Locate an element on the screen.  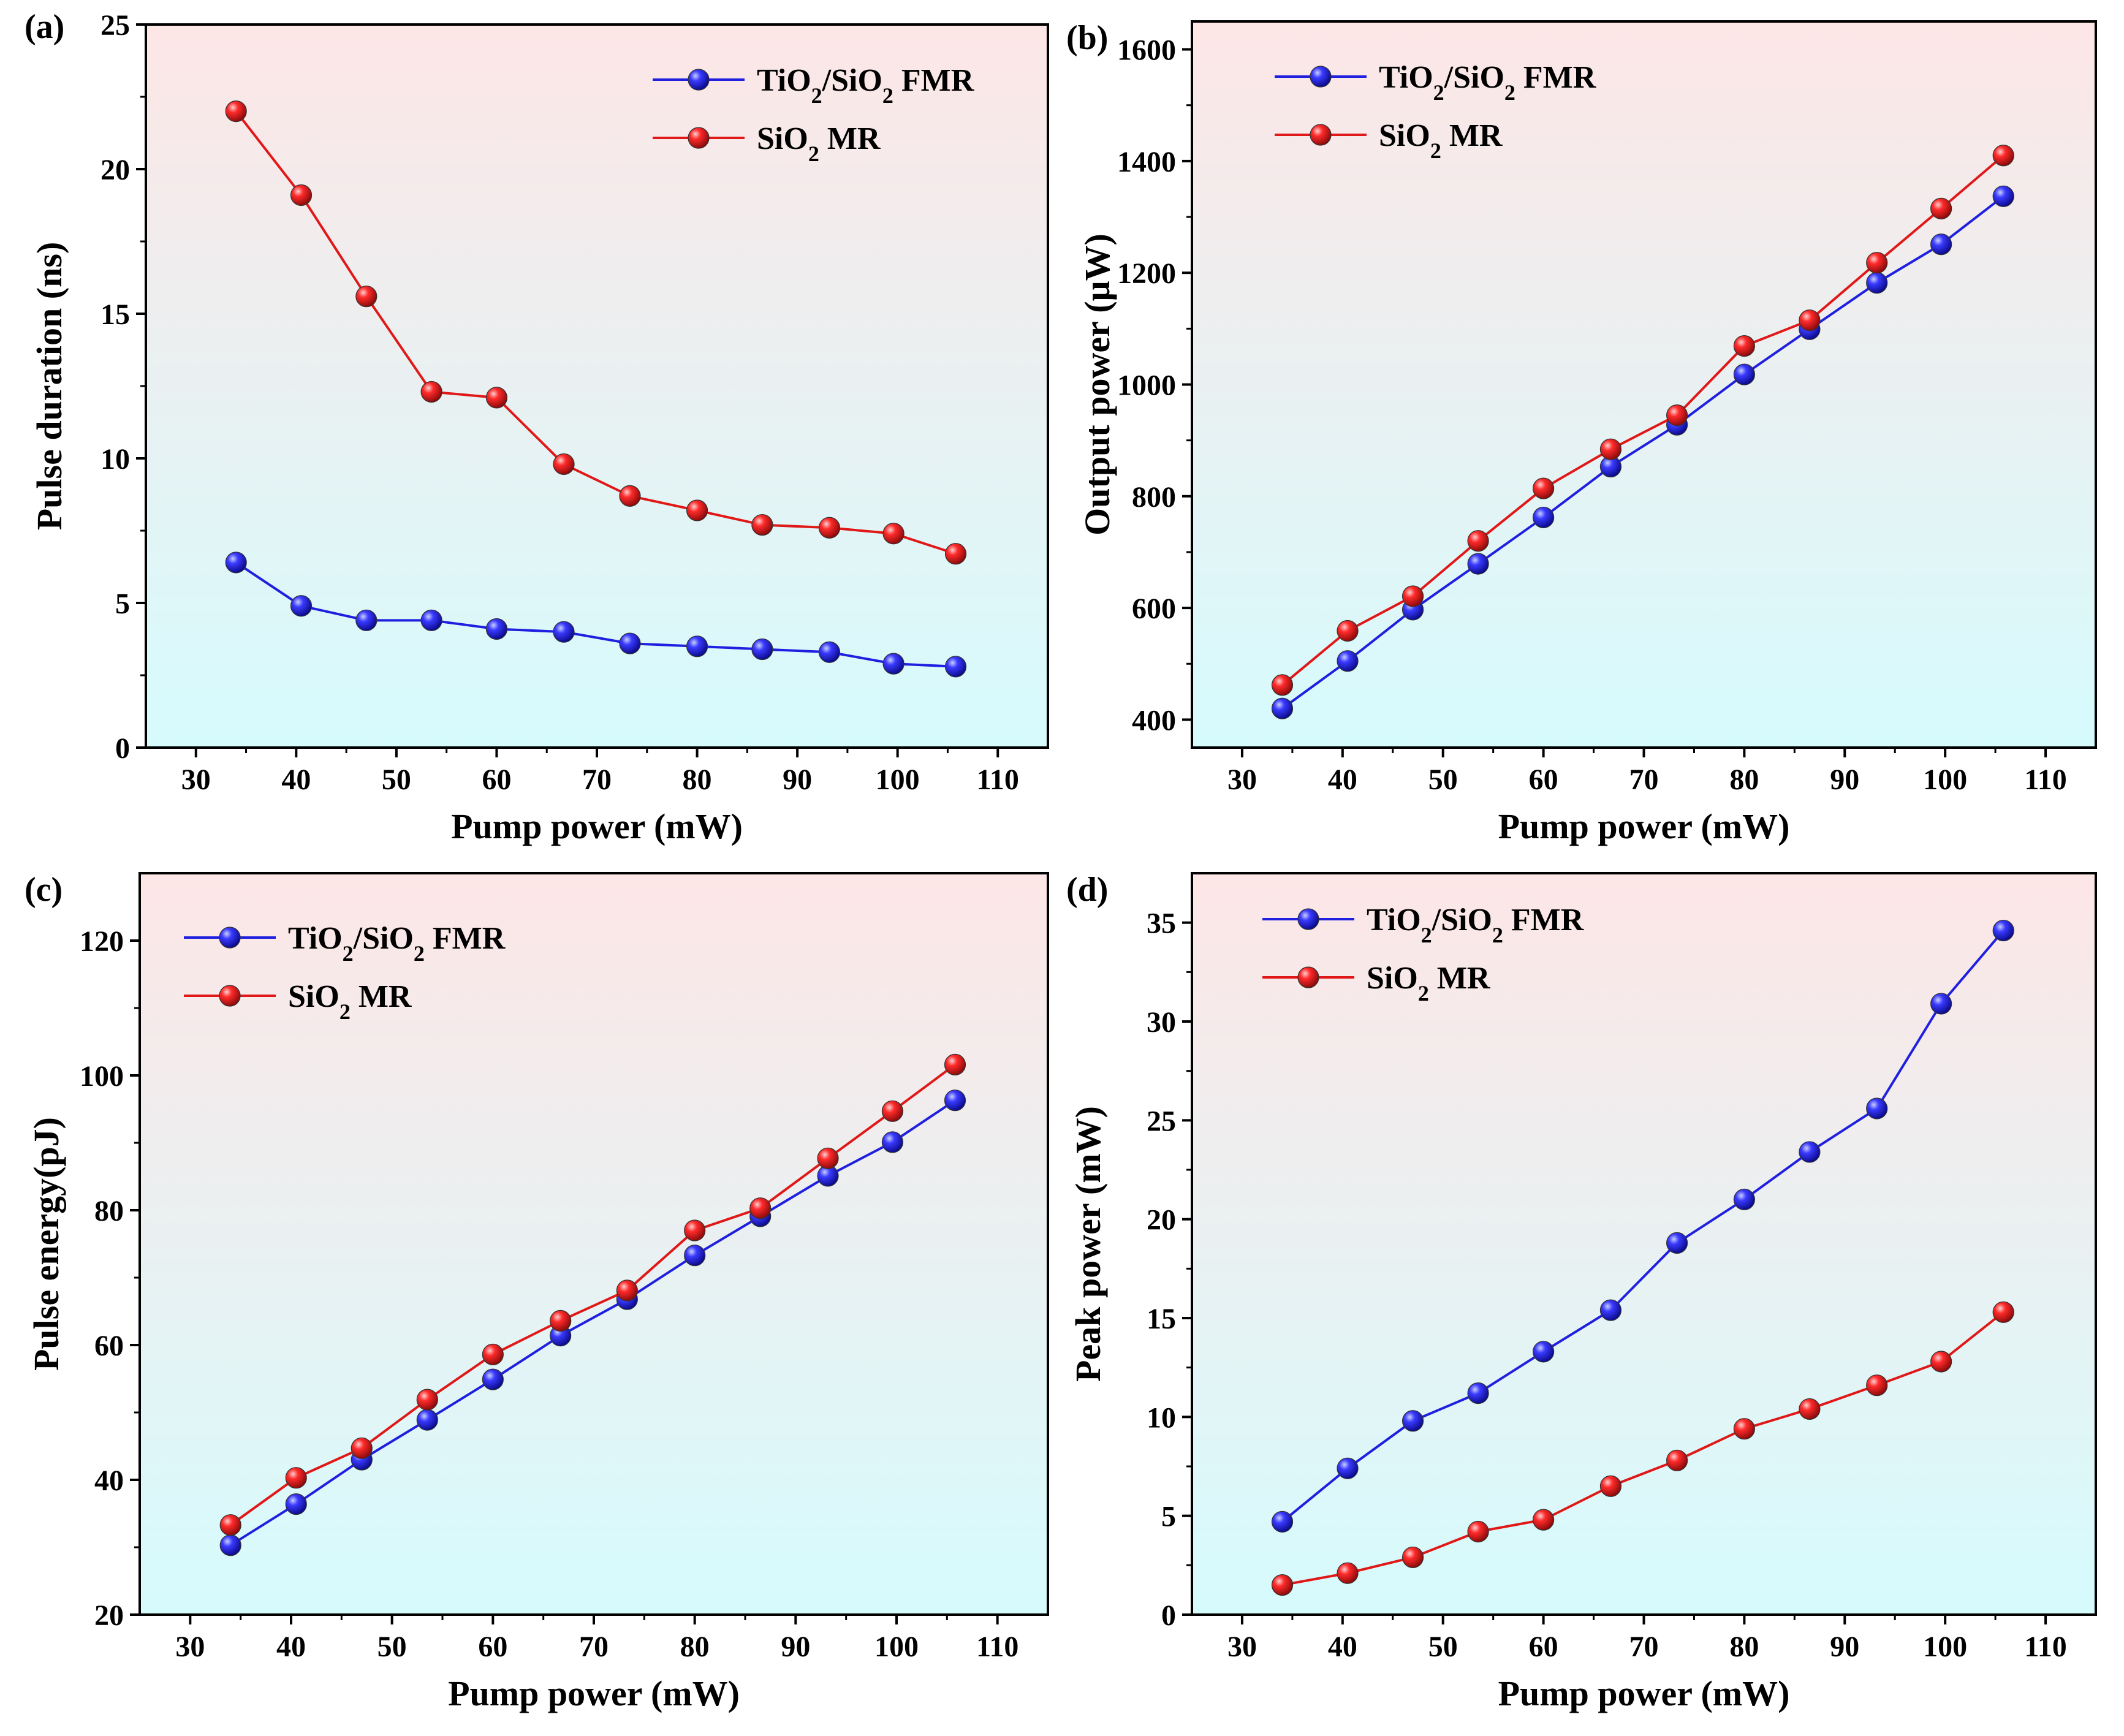
y-tick-label: 800 is located at coordinates (1154, 497).